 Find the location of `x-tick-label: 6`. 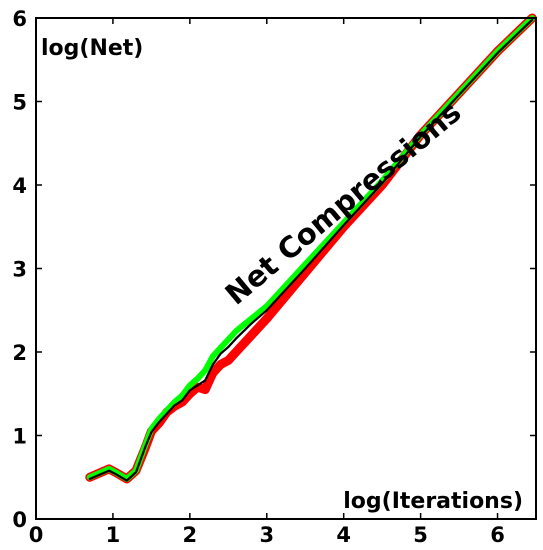

x-tick-label: 6 is located at coordinates (497, 535).